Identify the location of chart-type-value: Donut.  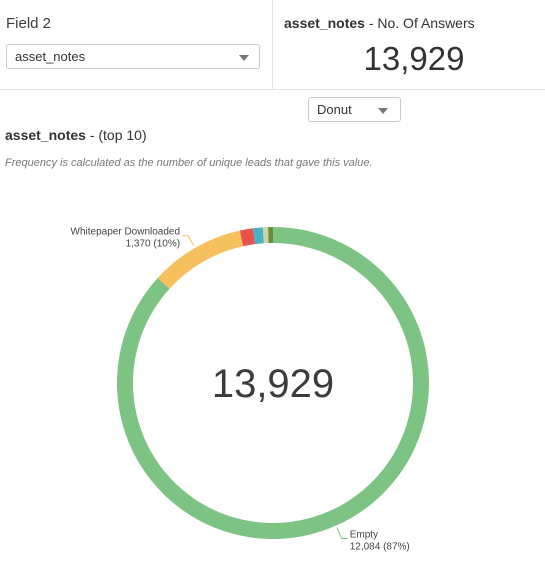
(334, 109).